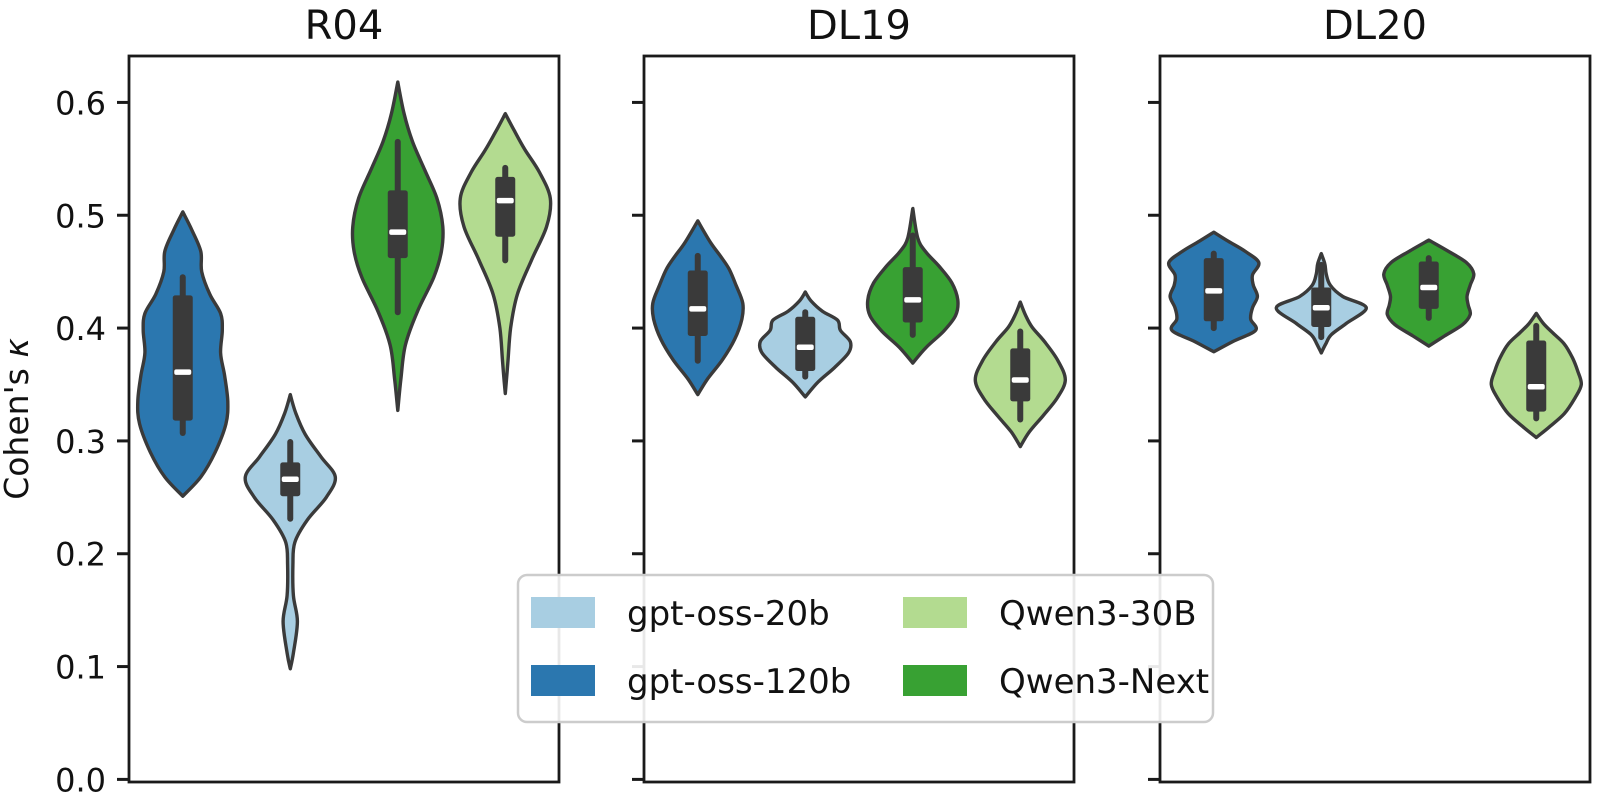 The height and width of the screenshot is (803, 1600). I want to click on legend-label-gpt-oss-20b: gpt-oss-20b, so click(728, 614).